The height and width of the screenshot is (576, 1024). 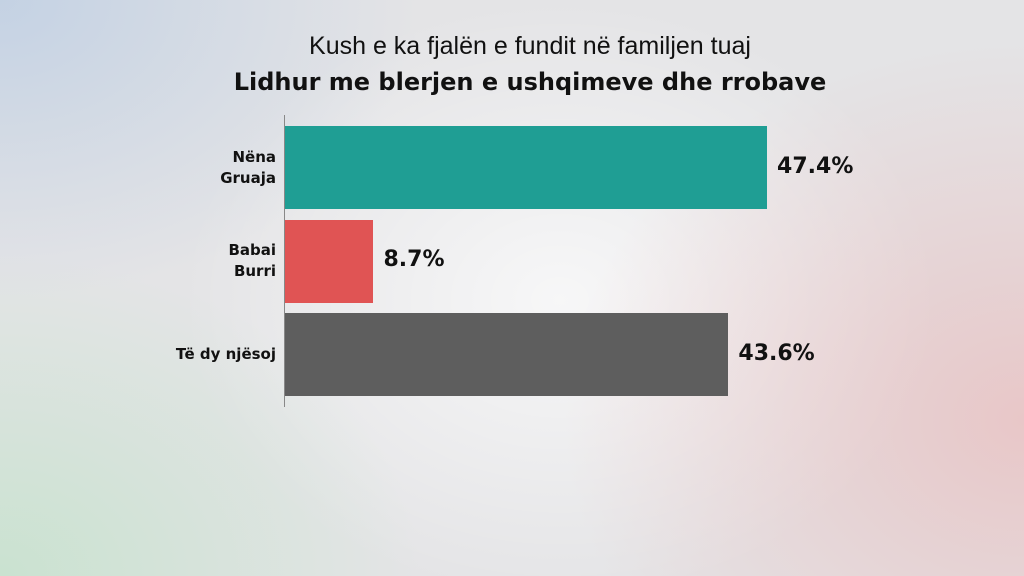 I want to click on value-label: 8.7%, so click(x=414, y=259).